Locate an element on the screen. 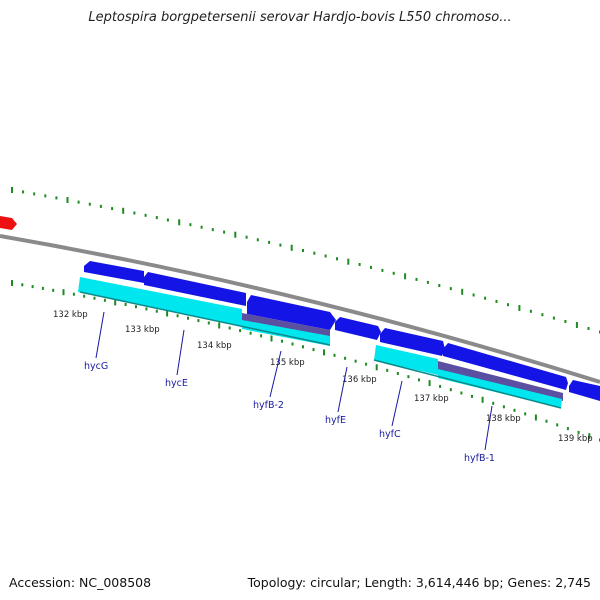  gene-label-hyfb-2: hyfB-2 is located at coordinates (268, 405).